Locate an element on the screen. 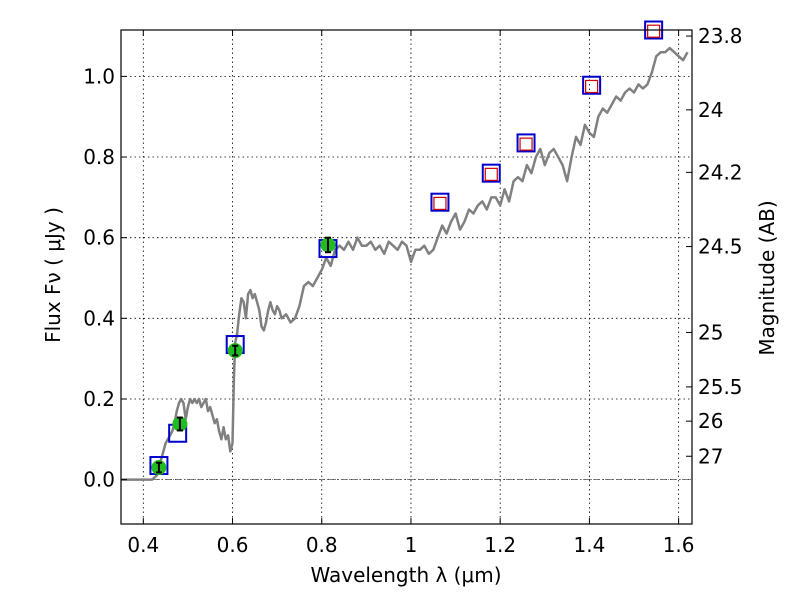  x-axis-label: Wavelength λ (μm) is located at coordinates (405, 575).